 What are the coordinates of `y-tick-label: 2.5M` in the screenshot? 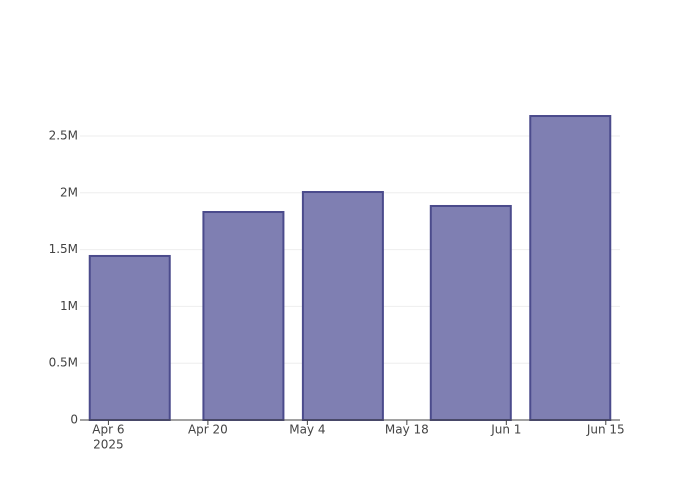 It's located at (63, 136).